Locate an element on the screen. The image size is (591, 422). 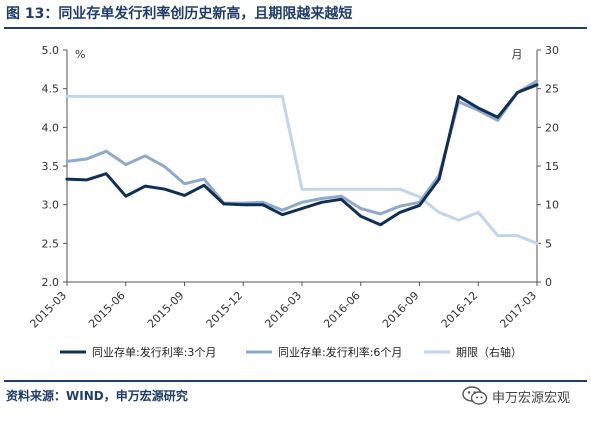
x-tick-label: 2015-06 is located at coordinates (107, 310).